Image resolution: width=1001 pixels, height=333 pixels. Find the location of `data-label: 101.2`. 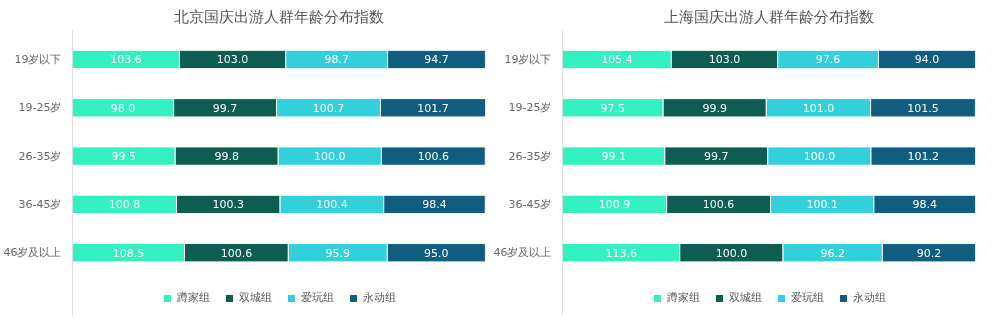

data-label: 101.2 is located at coordinates (923, 157).